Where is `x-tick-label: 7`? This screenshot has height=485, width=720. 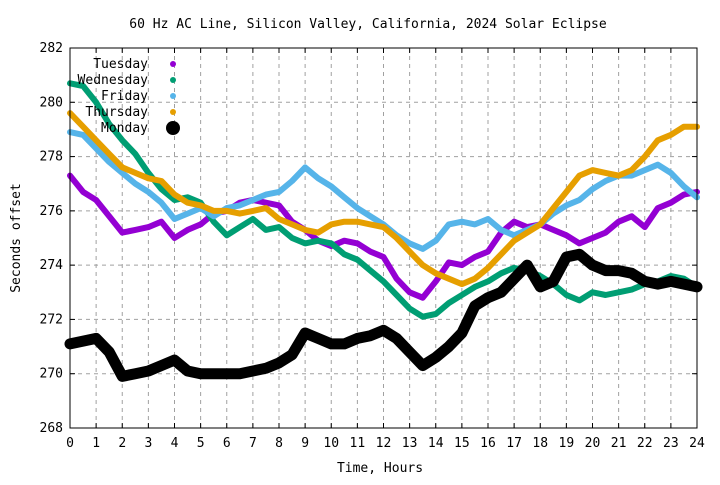 x-tick-label: 7 is located at coordinates (253, 443).